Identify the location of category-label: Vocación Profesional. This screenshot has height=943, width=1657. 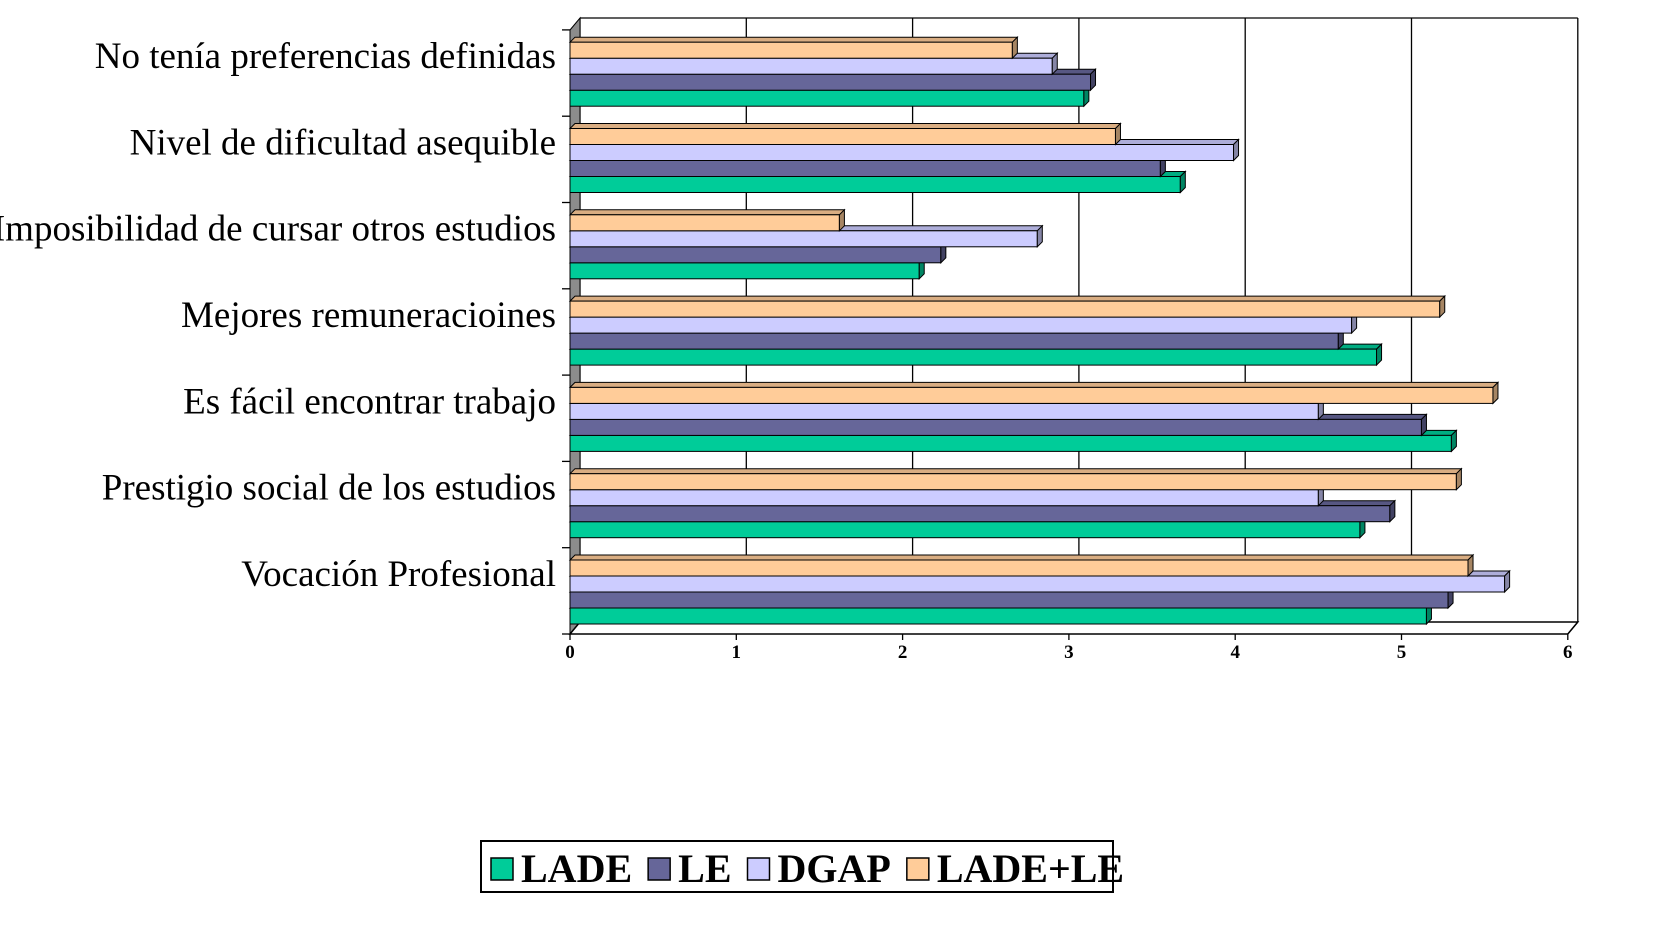
(398, 574).